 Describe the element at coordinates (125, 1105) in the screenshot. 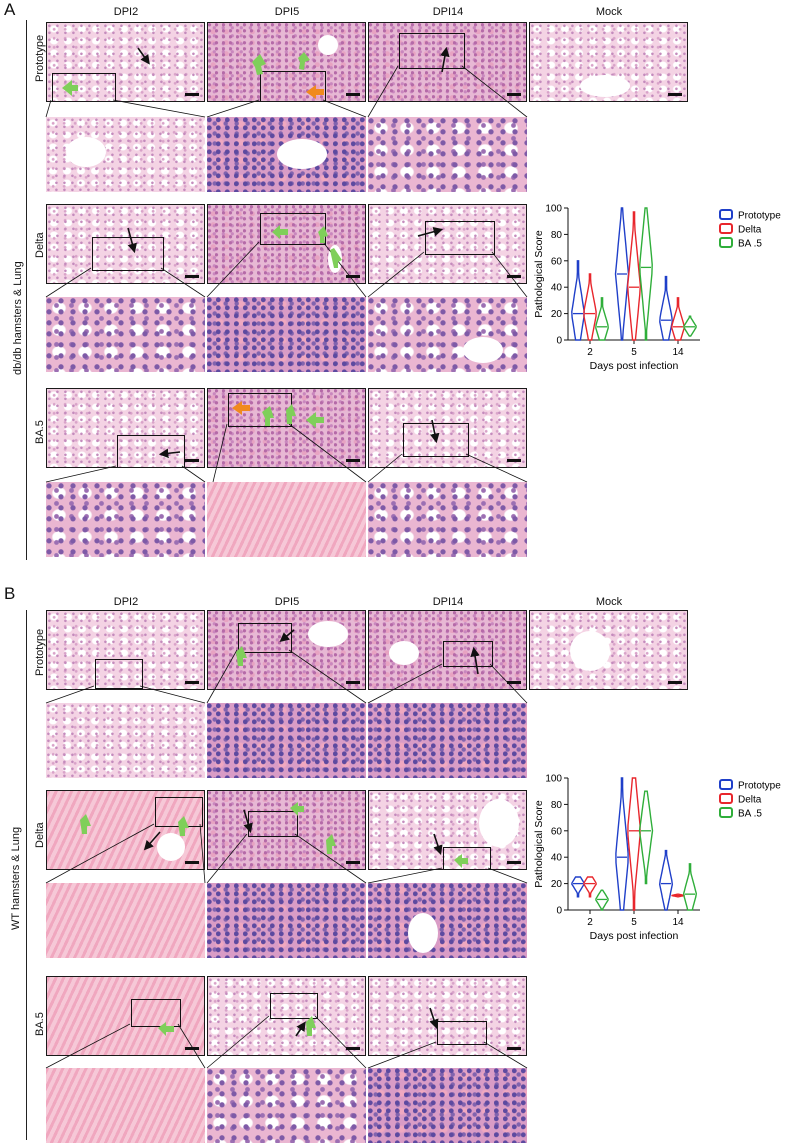

I see `magnified-b-ba5-dpi2` at that location.